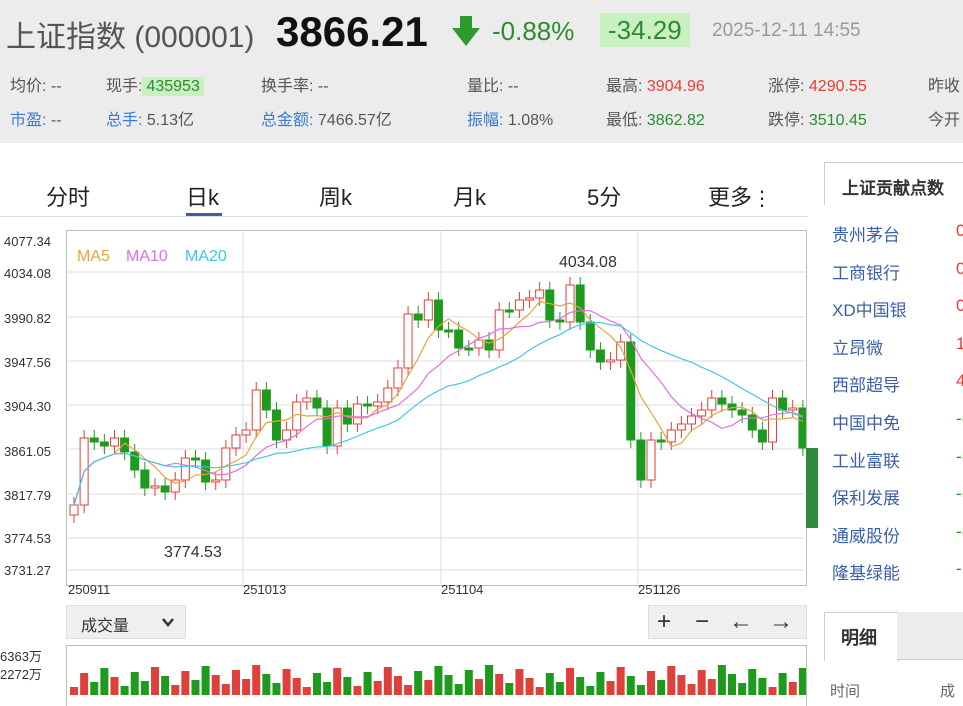 The height and width of the screenshot is (706, 963). Describe the element at coordinates (466, 31) in the screenshot. I see `down-arrow-icon` at that location.